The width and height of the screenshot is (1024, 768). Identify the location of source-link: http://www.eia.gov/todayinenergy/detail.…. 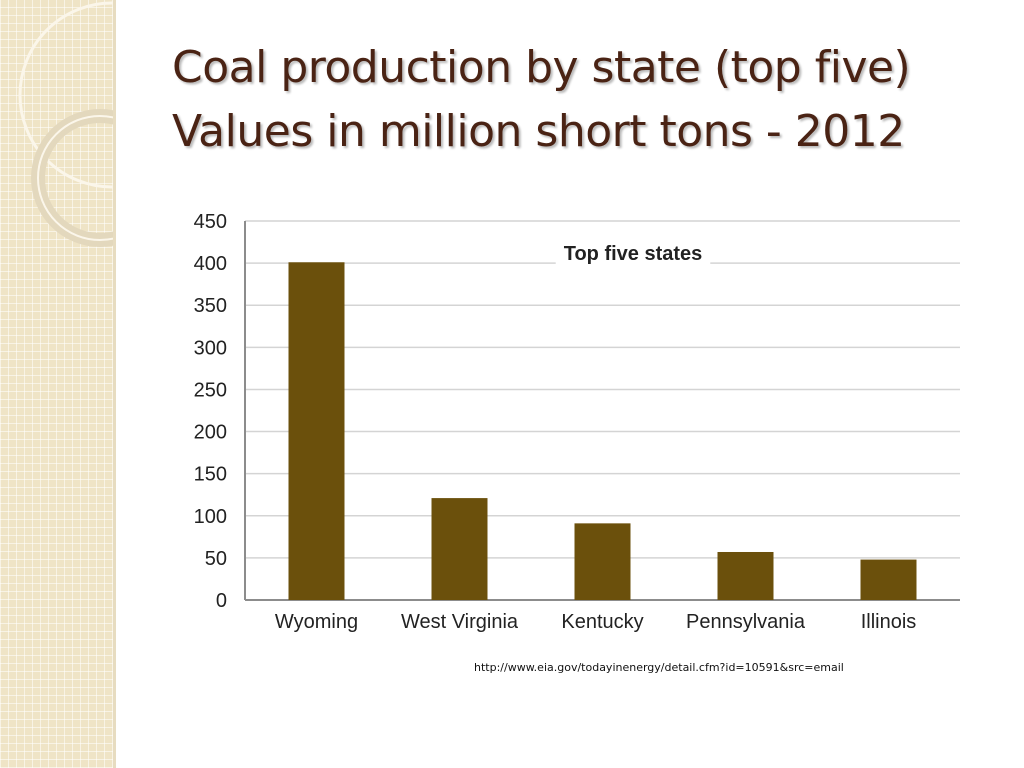
(659, 667).